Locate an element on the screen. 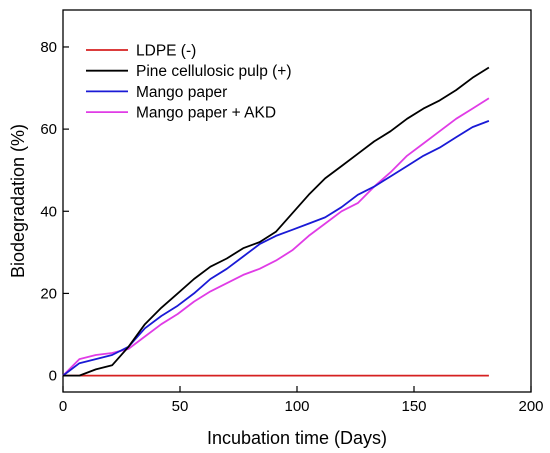 The image size is (550, 453). y-axis-ticks: 0 20 40 60 80 is located at coordinates (54, 212).